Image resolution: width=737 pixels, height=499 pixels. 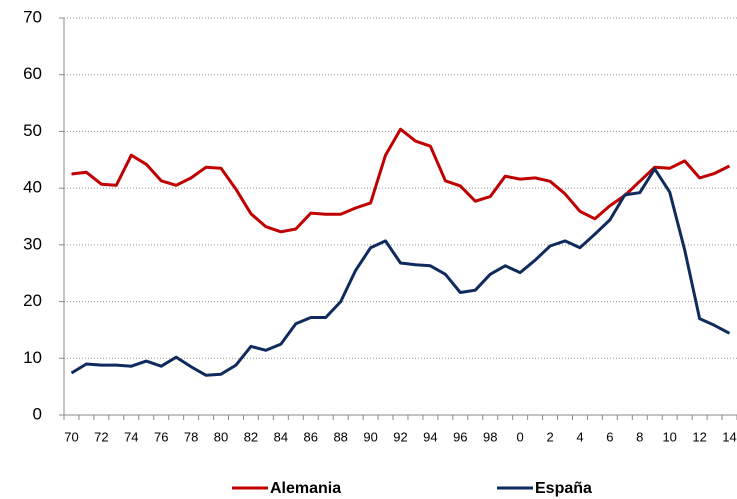 What do you see at coordinates (311, 436) in the screenshot?
I see `x-tick-label: 86` at bounding box center [311, 436].